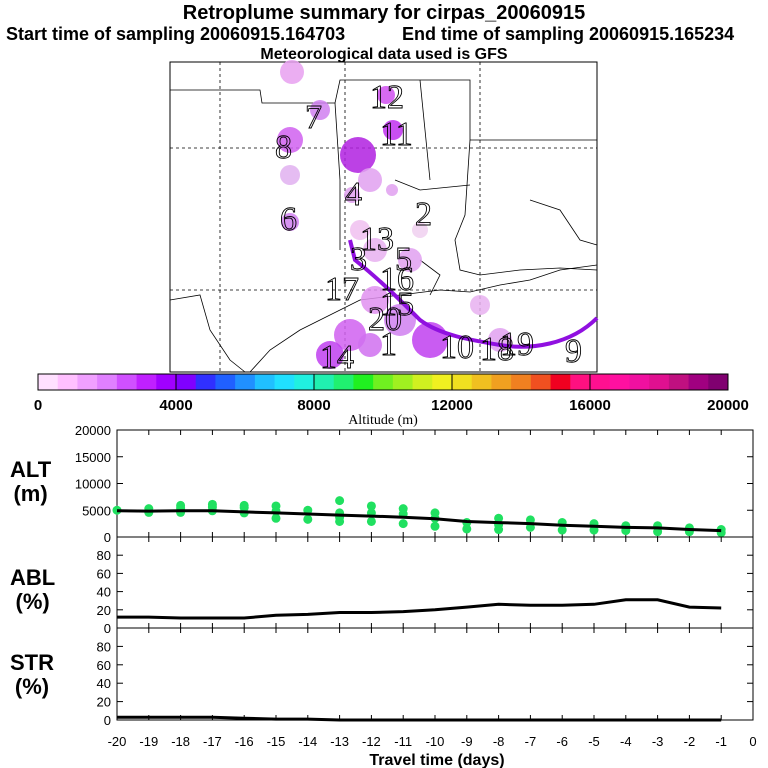 The height and width of the screenshot is (768, 768). Describe the element at coordinates (371, 741) in the screenshot. I see `x-tick-label: -12` at that location.